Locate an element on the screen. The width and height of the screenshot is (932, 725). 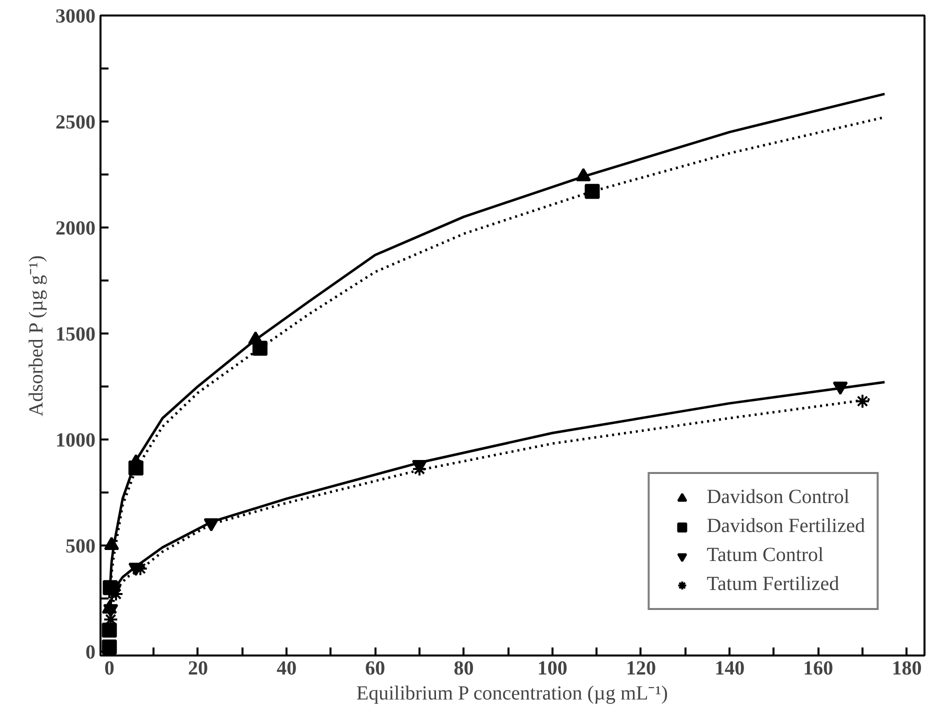
x-tick-label: 160 is located at coordinates (818, 669).